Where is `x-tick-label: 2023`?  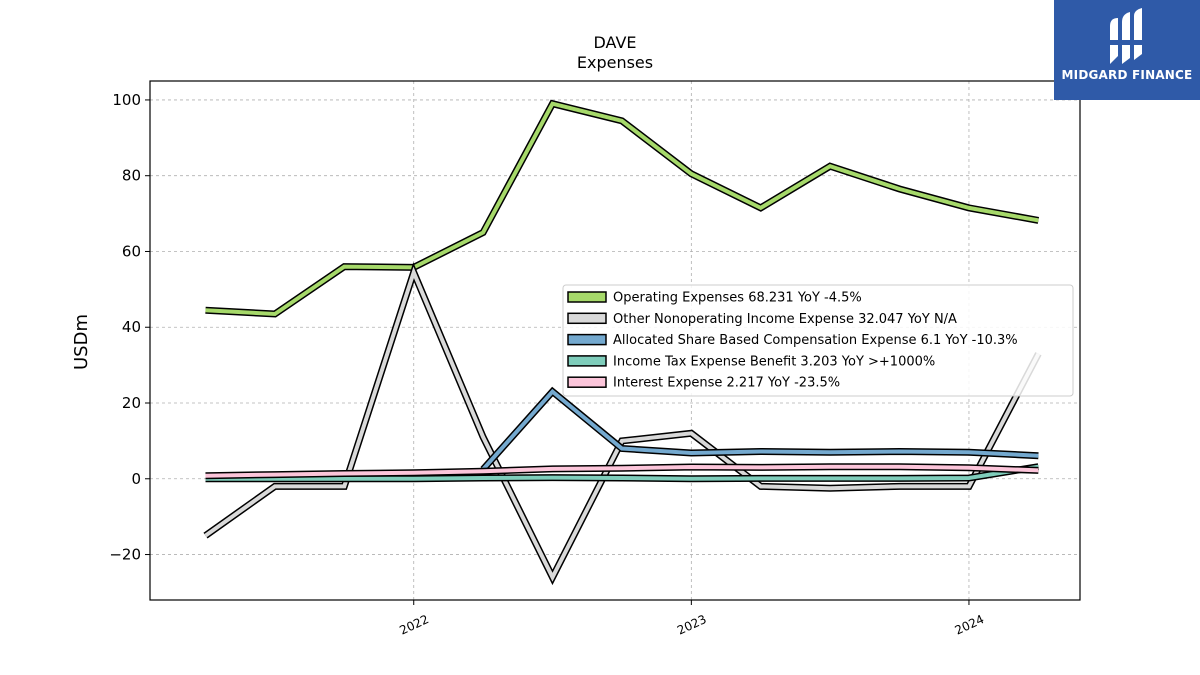 x-tick-label: 2023 is located at coordinates (692, 625).